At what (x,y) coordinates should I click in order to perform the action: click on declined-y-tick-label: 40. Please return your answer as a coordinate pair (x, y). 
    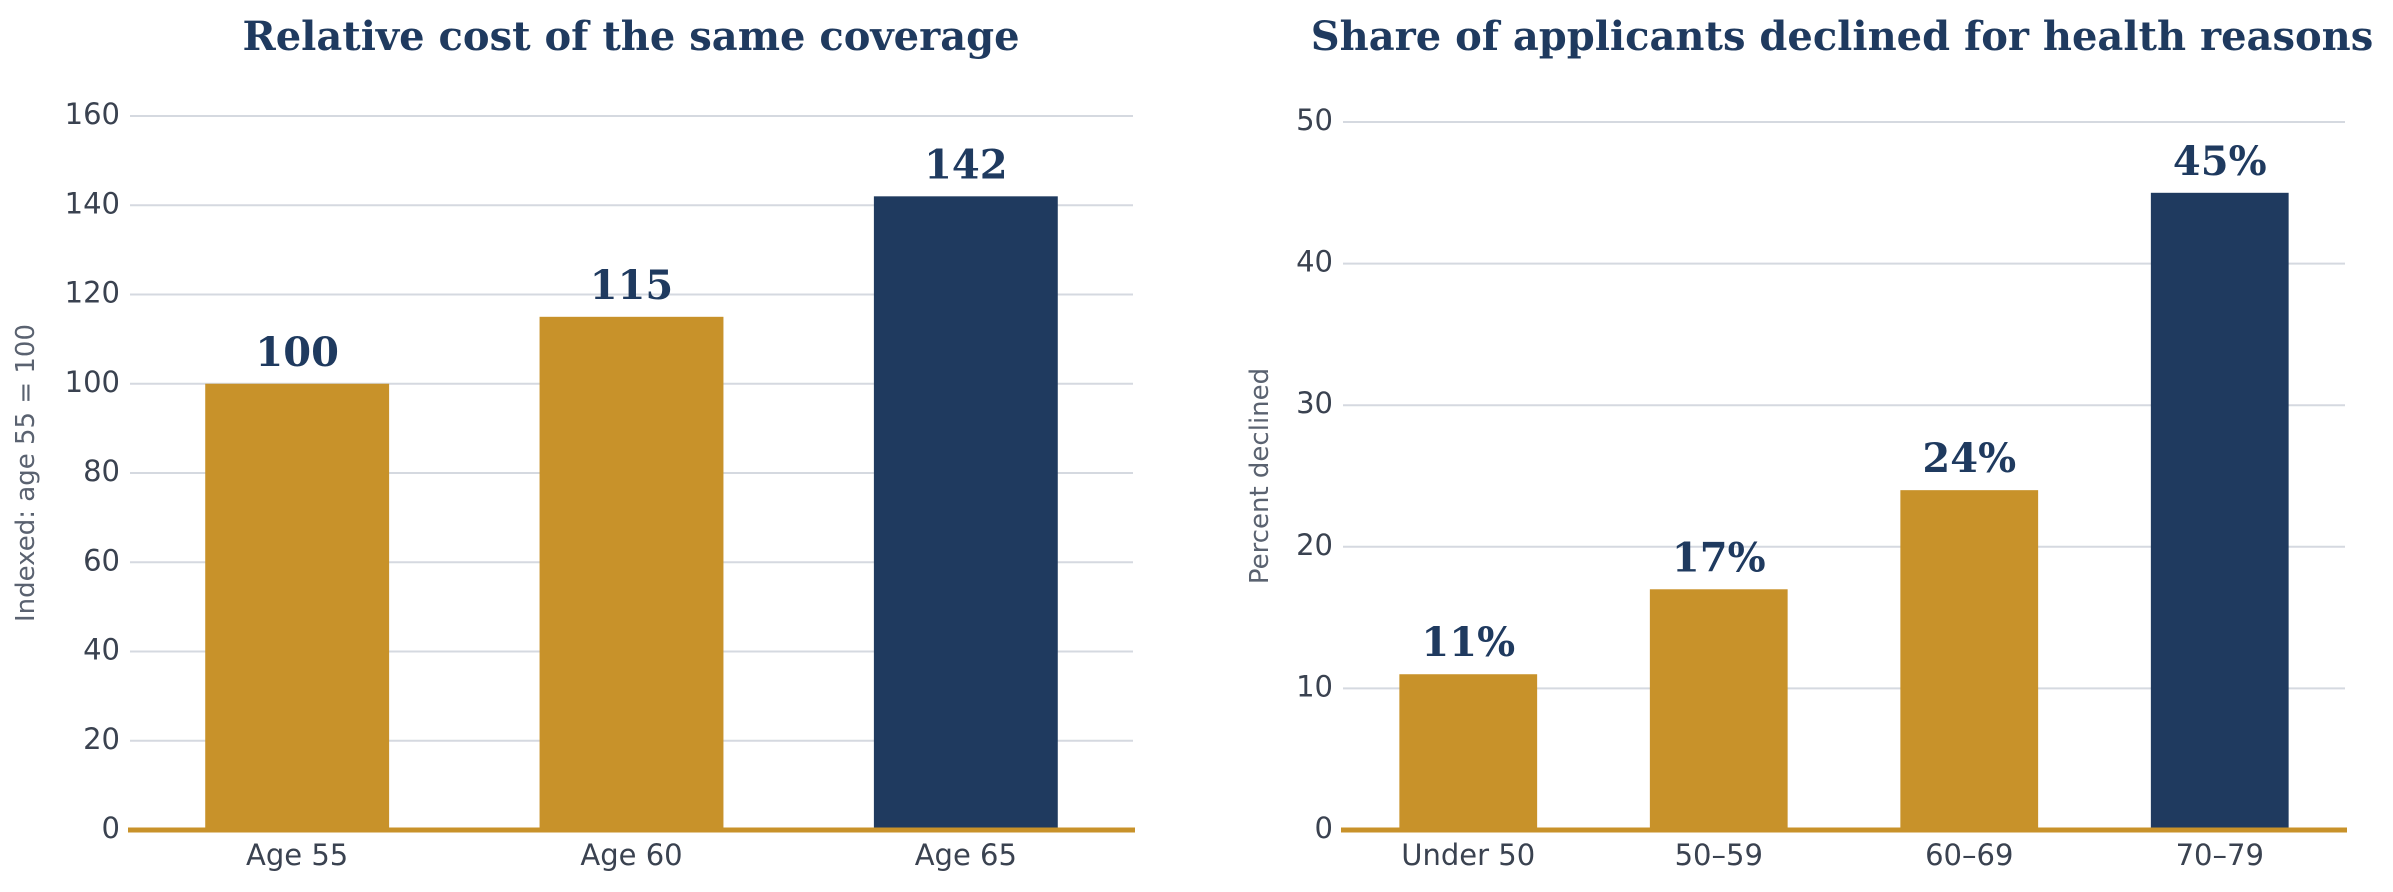
    Looking at the image, I should click on (1314, 262).